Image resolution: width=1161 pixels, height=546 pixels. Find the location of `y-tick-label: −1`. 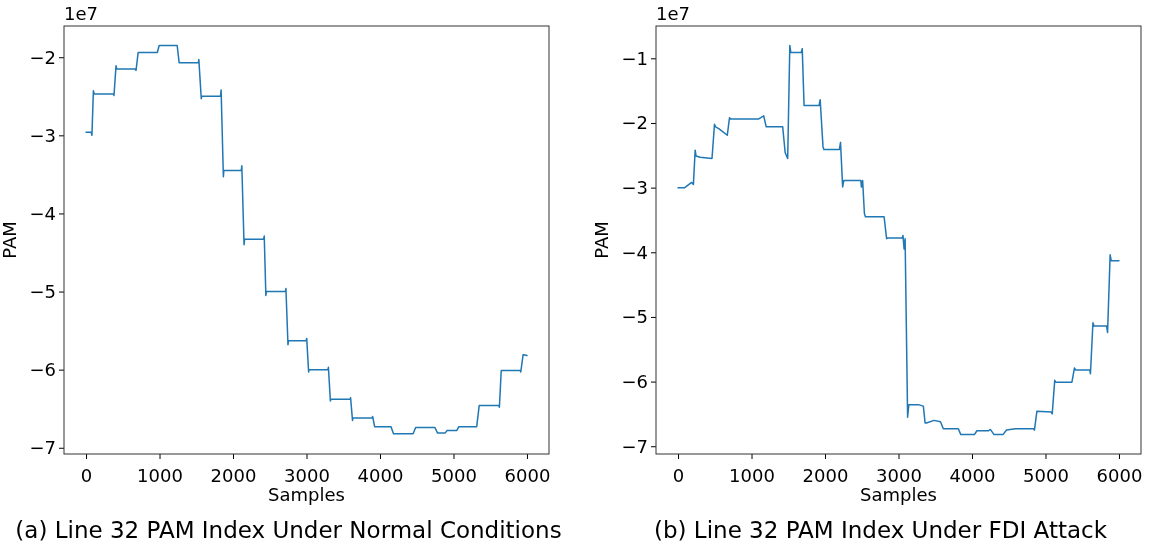

y-tick-label: −1 is located at coordinates (634, 58).